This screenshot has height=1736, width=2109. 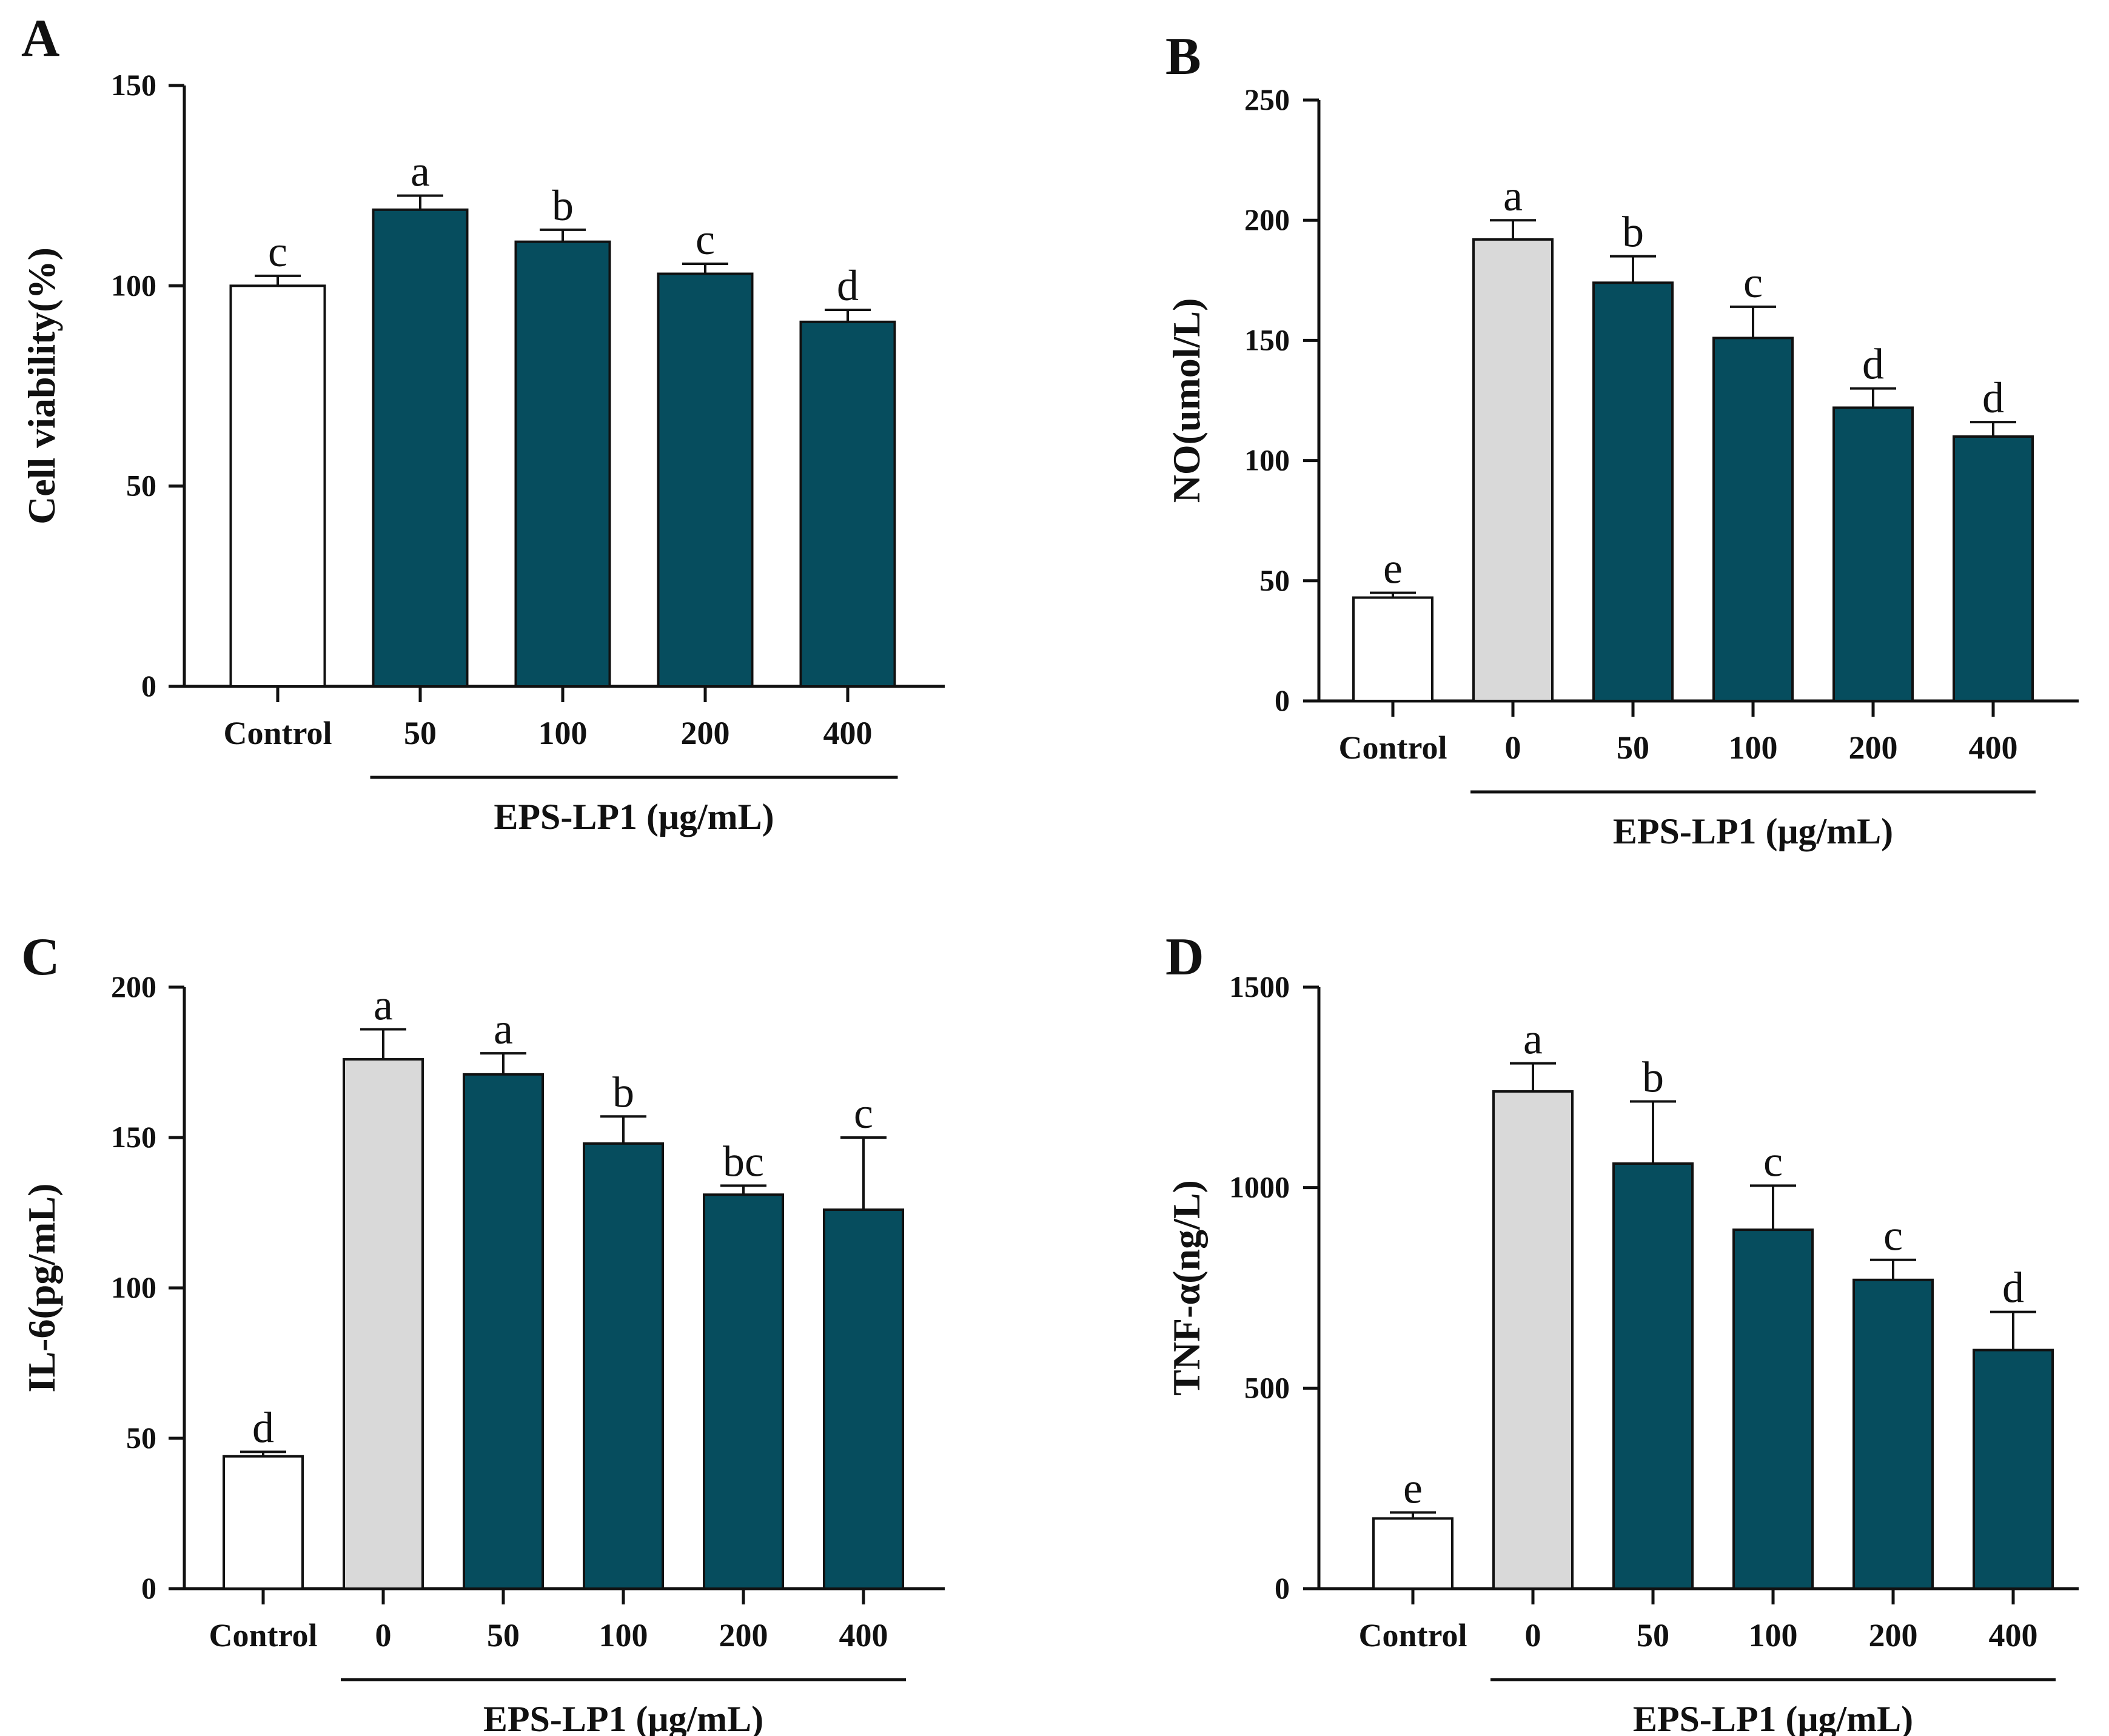 I want to click on y-axis-label: TNF-α(ng/L), so click(x=1186, y=1288).